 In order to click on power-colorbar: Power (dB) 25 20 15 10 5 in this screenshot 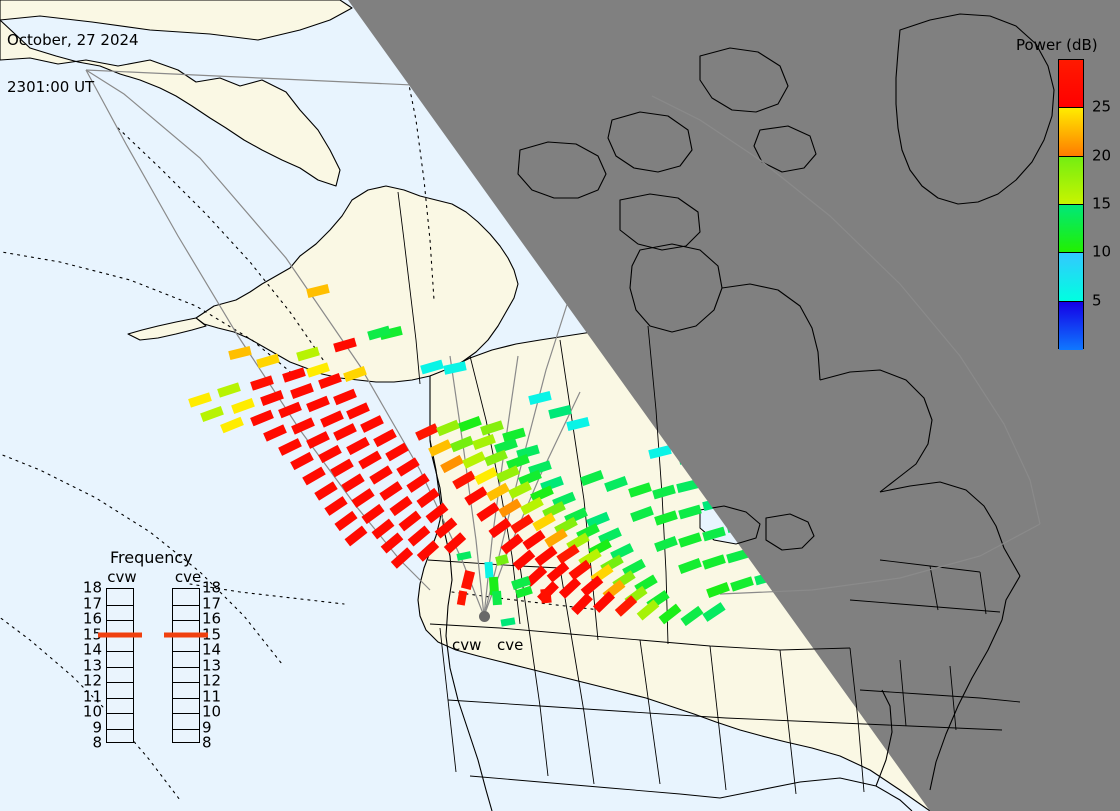, I will do `click(1060, 196)`.